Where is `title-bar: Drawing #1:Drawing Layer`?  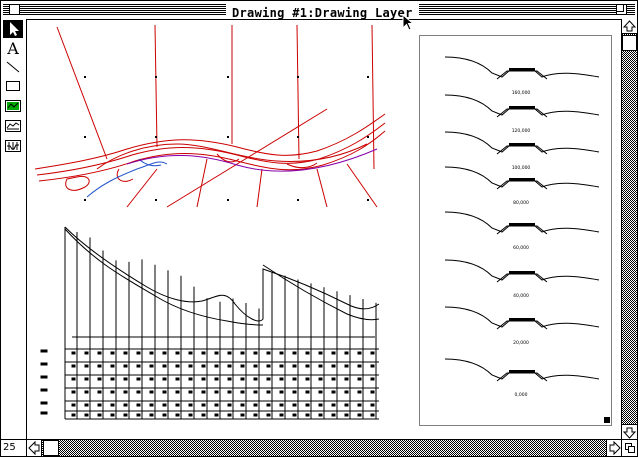 title-bar: Drawing #1:Drawing Layer is located at coordinates (319, 10).